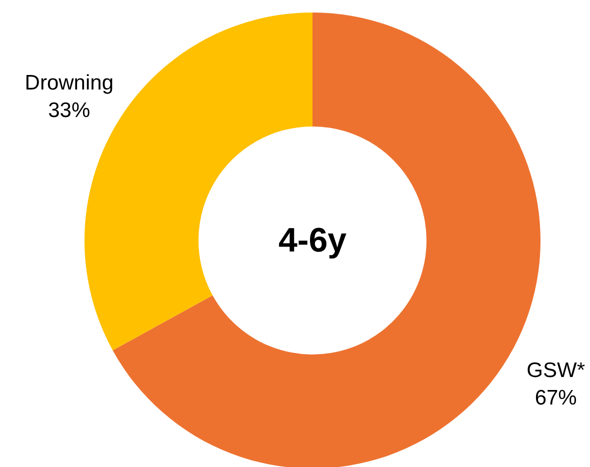 This screenshot has height=467, width=590. What do you see at coordinates (556, 370) in the screenshot?
I see `slice-label: GSW*` at bounding box center [556, 370].